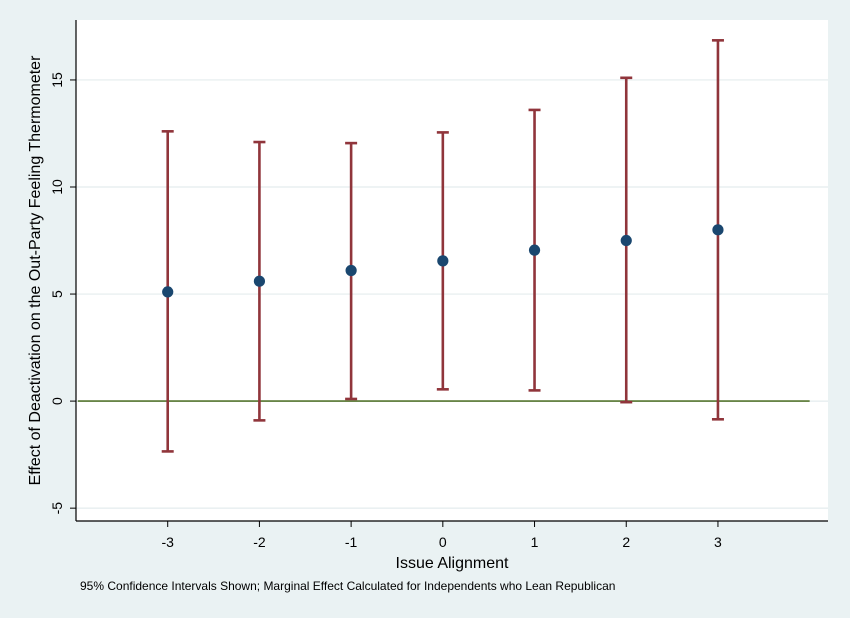  I want to click on x-tick-label: 1, so click(535, 542).